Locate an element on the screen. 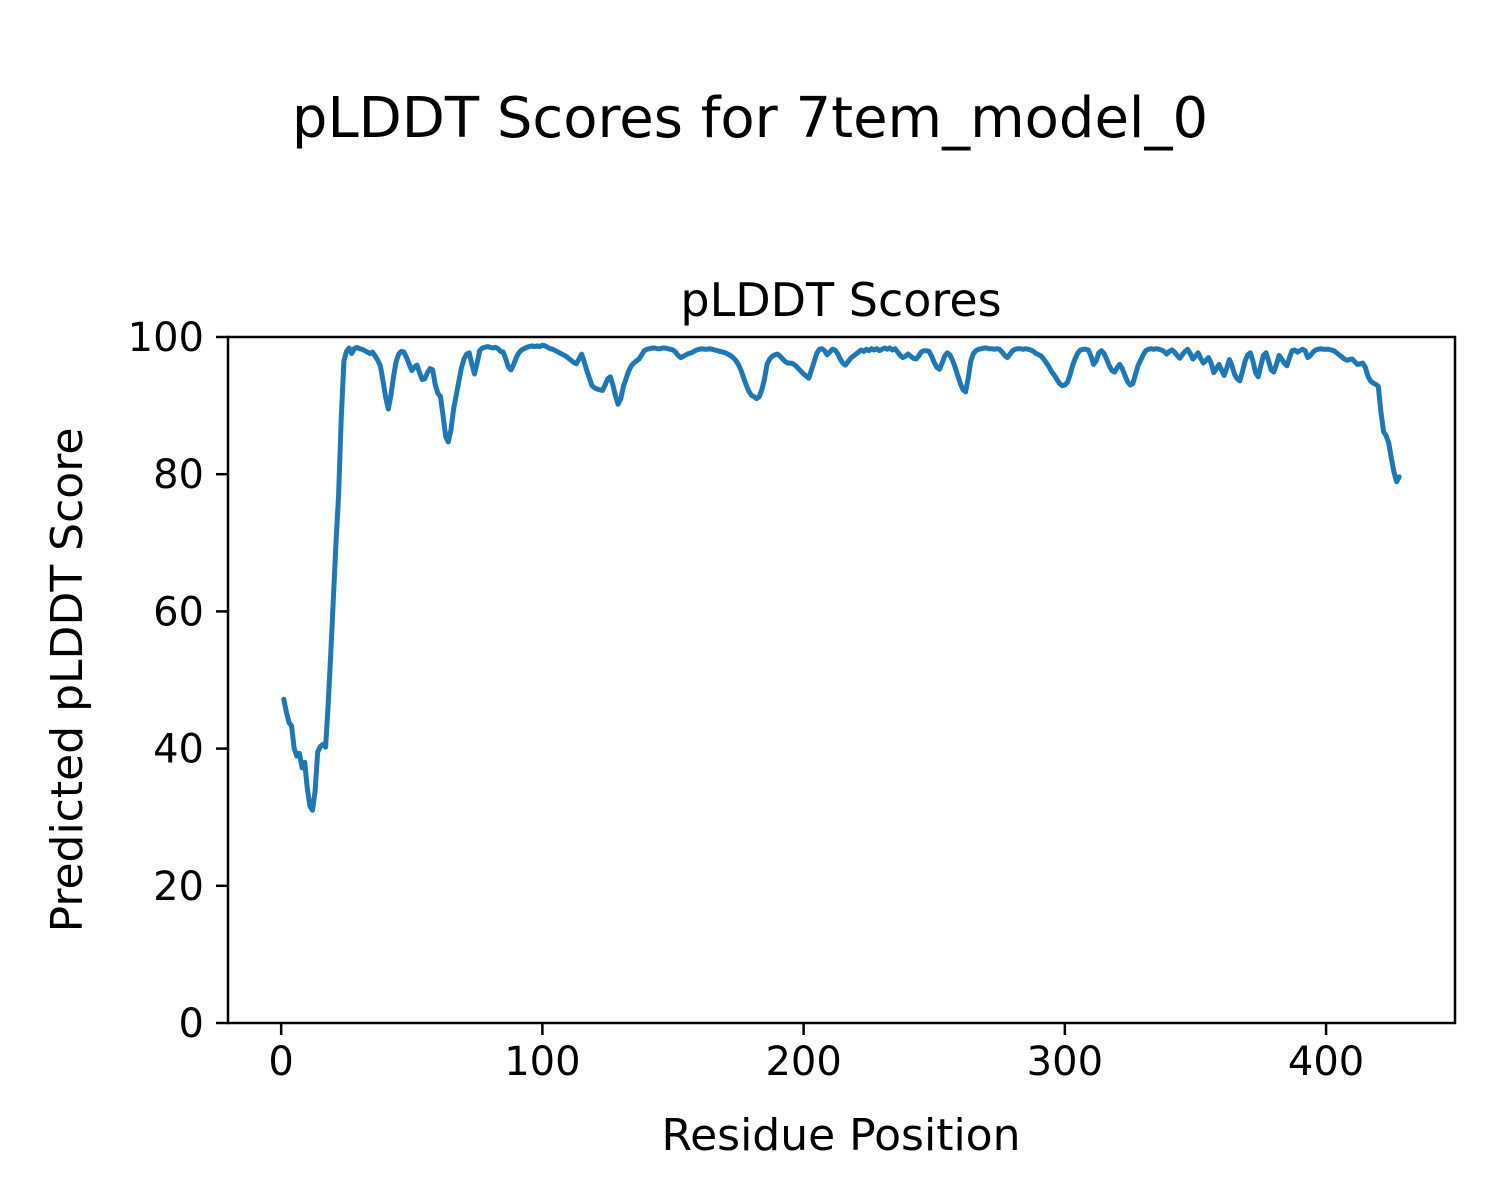 The image size is (1500, 1200). x-tick-label: 0 is located at coordinates (280, 1062).